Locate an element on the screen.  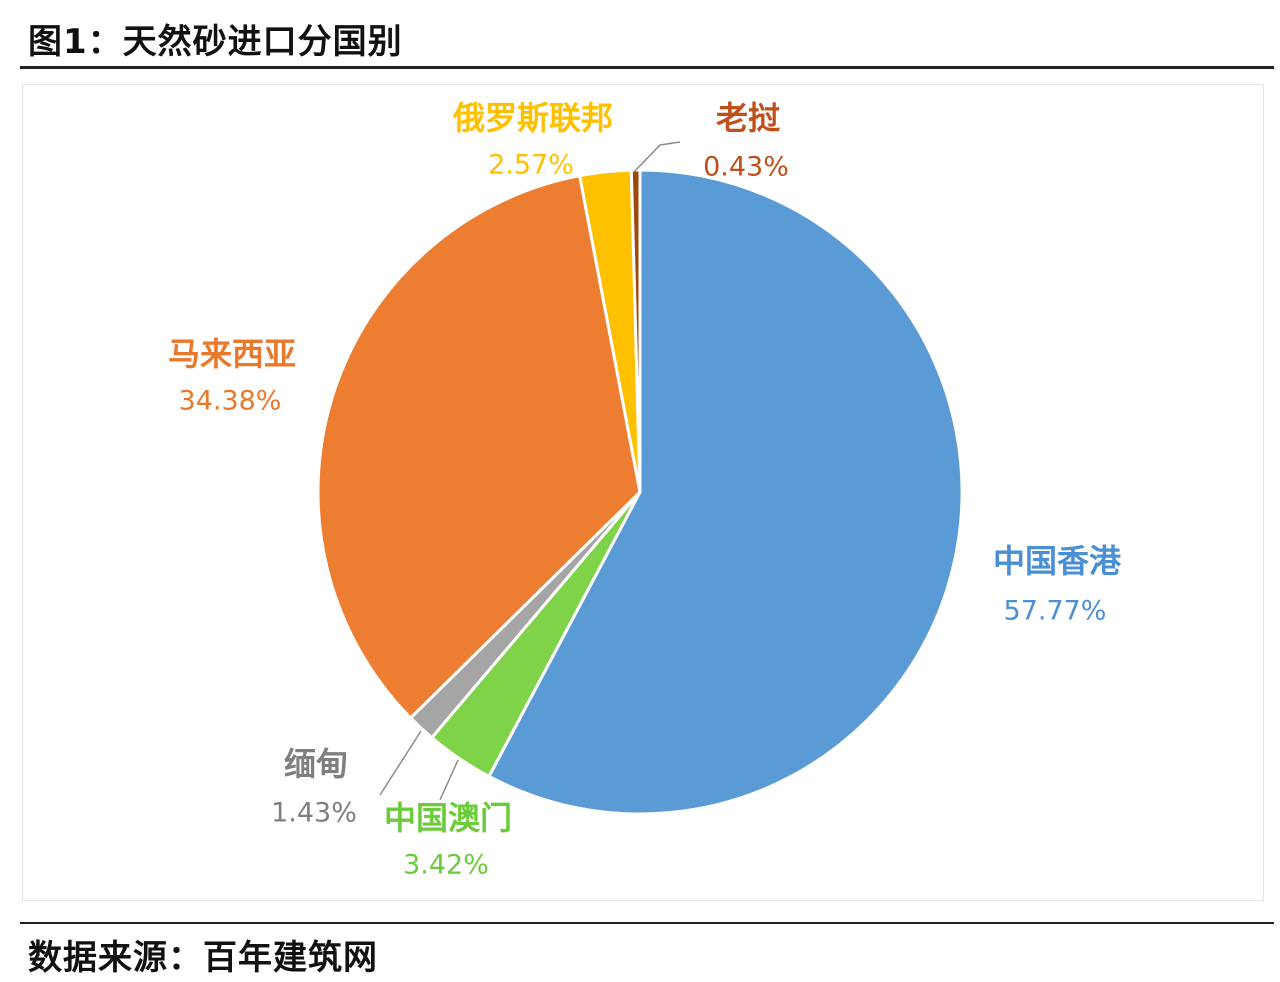
slice-label-name-5: 老挝 is located at coordinates (748, 118).